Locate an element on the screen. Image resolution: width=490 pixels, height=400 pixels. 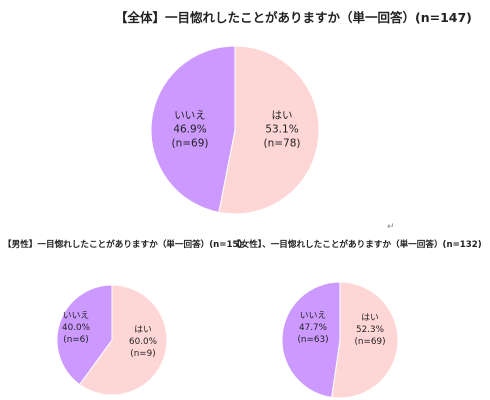
chart-0-no-label: いいえ 46.9% (n=69) is located at coordinates (189, 130).